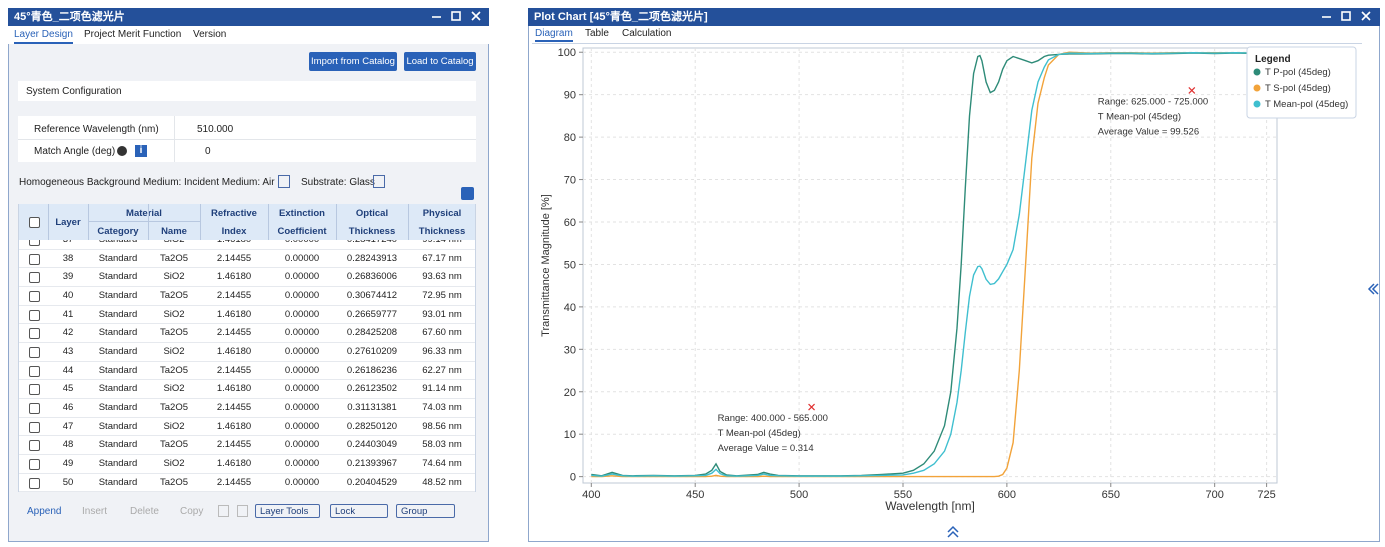  What do you see at coordinates (234, 213) in the screenshot?
I see `column-header: Refractive` at bounding box center [234, 213].